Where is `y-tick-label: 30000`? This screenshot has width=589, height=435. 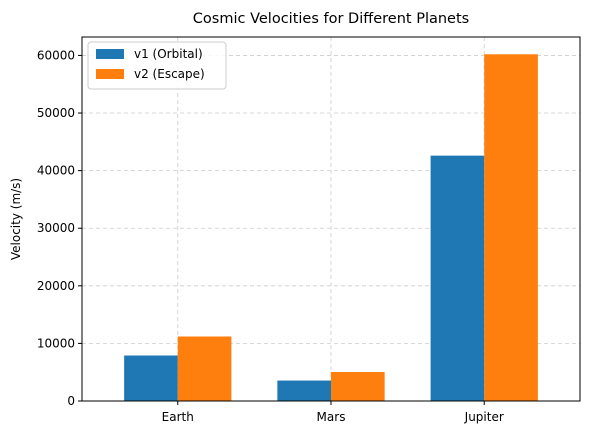
y-tick-label: 30000 is located at coordinates (56, 228).